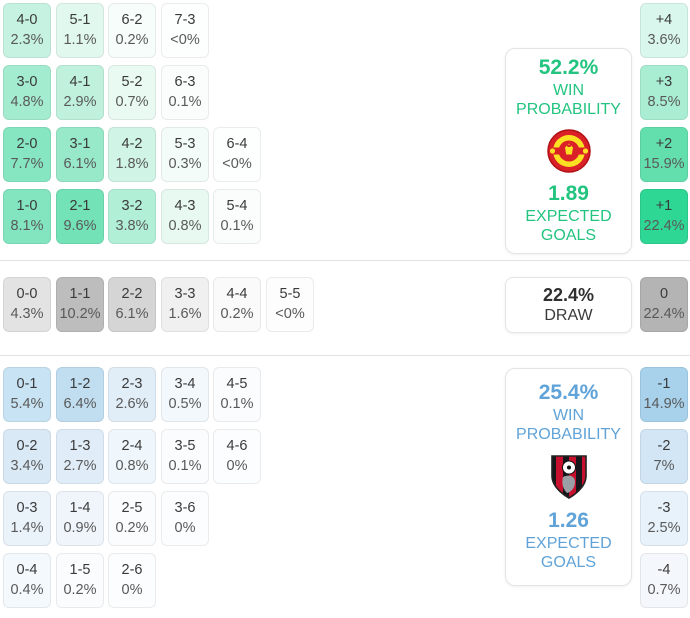 The image size is (690, 618). I want to click on away-score-cell-0-4-value: 0-4, so click(27, 569).